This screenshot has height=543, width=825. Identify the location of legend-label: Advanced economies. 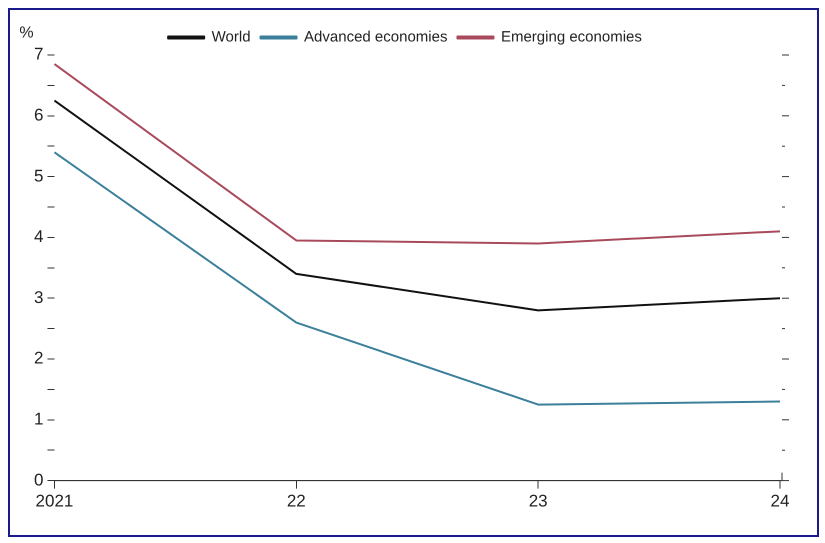
(376, 37).